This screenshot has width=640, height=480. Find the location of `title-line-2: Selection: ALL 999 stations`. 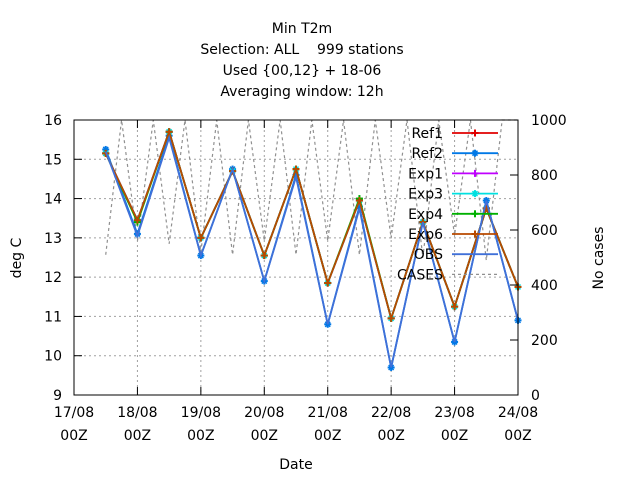

title-line-2: Selection: ALL 999 stations is located at coordinates (301, 50).